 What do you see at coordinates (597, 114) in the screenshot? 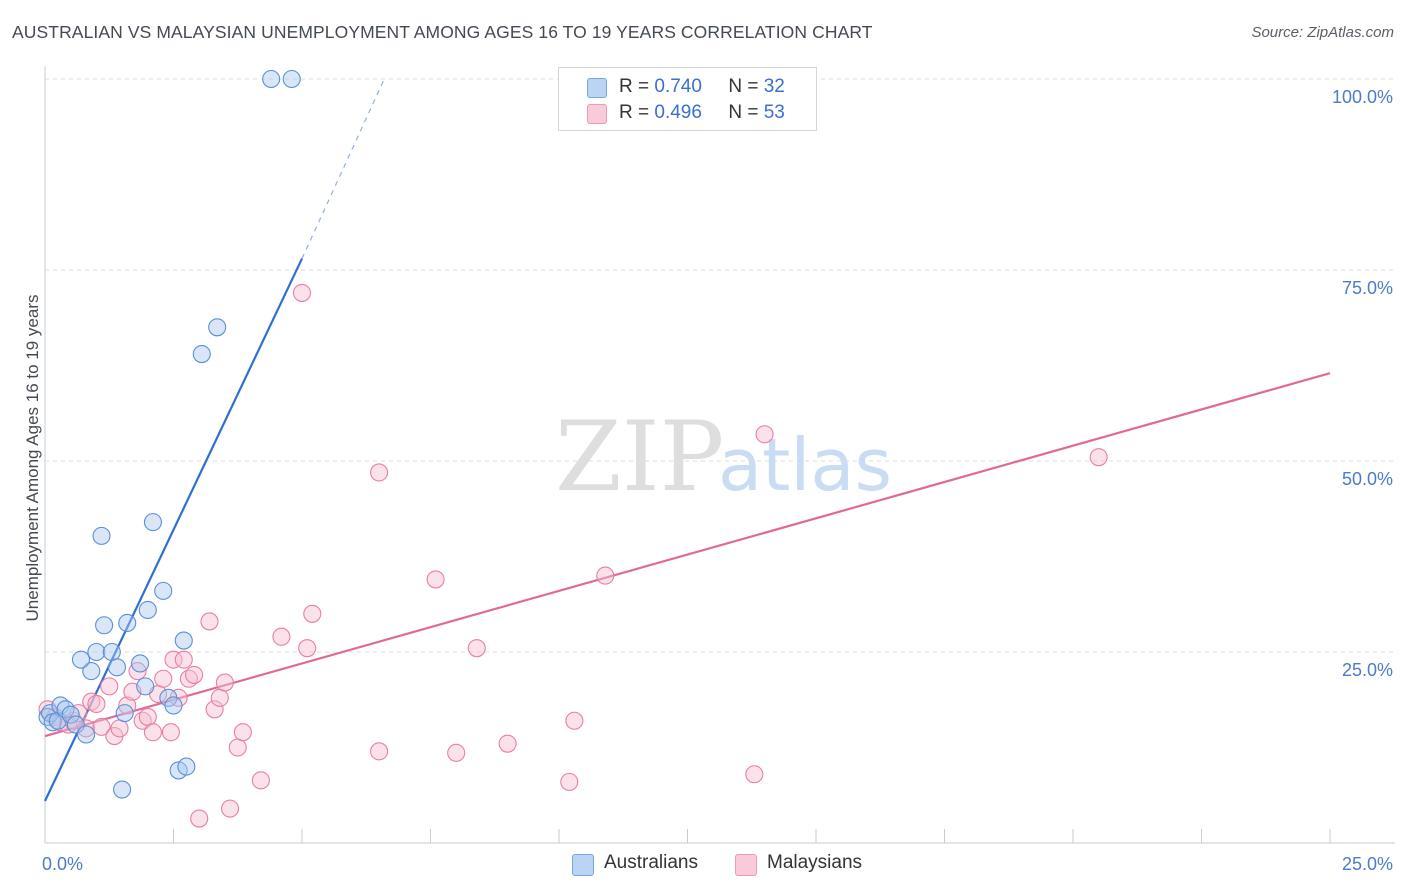
I see `legend-swatch-malaysians` at bounding box center [597, 114].